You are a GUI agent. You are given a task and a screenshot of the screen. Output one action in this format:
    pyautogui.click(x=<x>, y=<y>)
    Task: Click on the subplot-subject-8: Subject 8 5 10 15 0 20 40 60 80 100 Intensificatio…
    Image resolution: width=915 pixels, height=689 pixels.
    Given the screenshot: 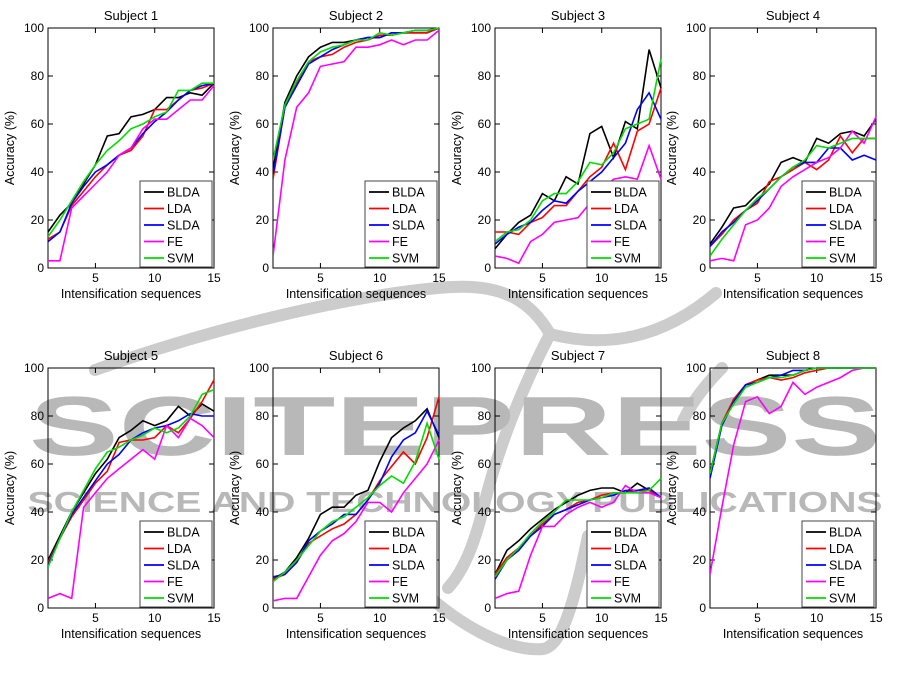 What is the action you would take?
    pyautogui.click(x=775, y=497)
    